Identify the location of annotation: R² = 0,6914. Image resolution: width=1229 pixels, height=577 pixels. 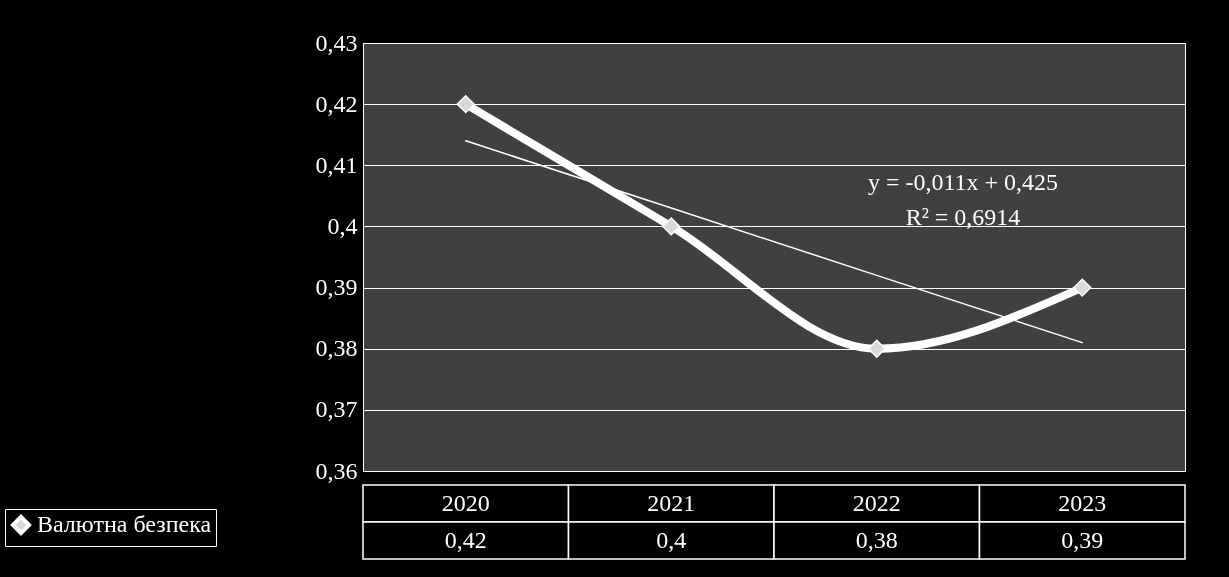
(963, 217).